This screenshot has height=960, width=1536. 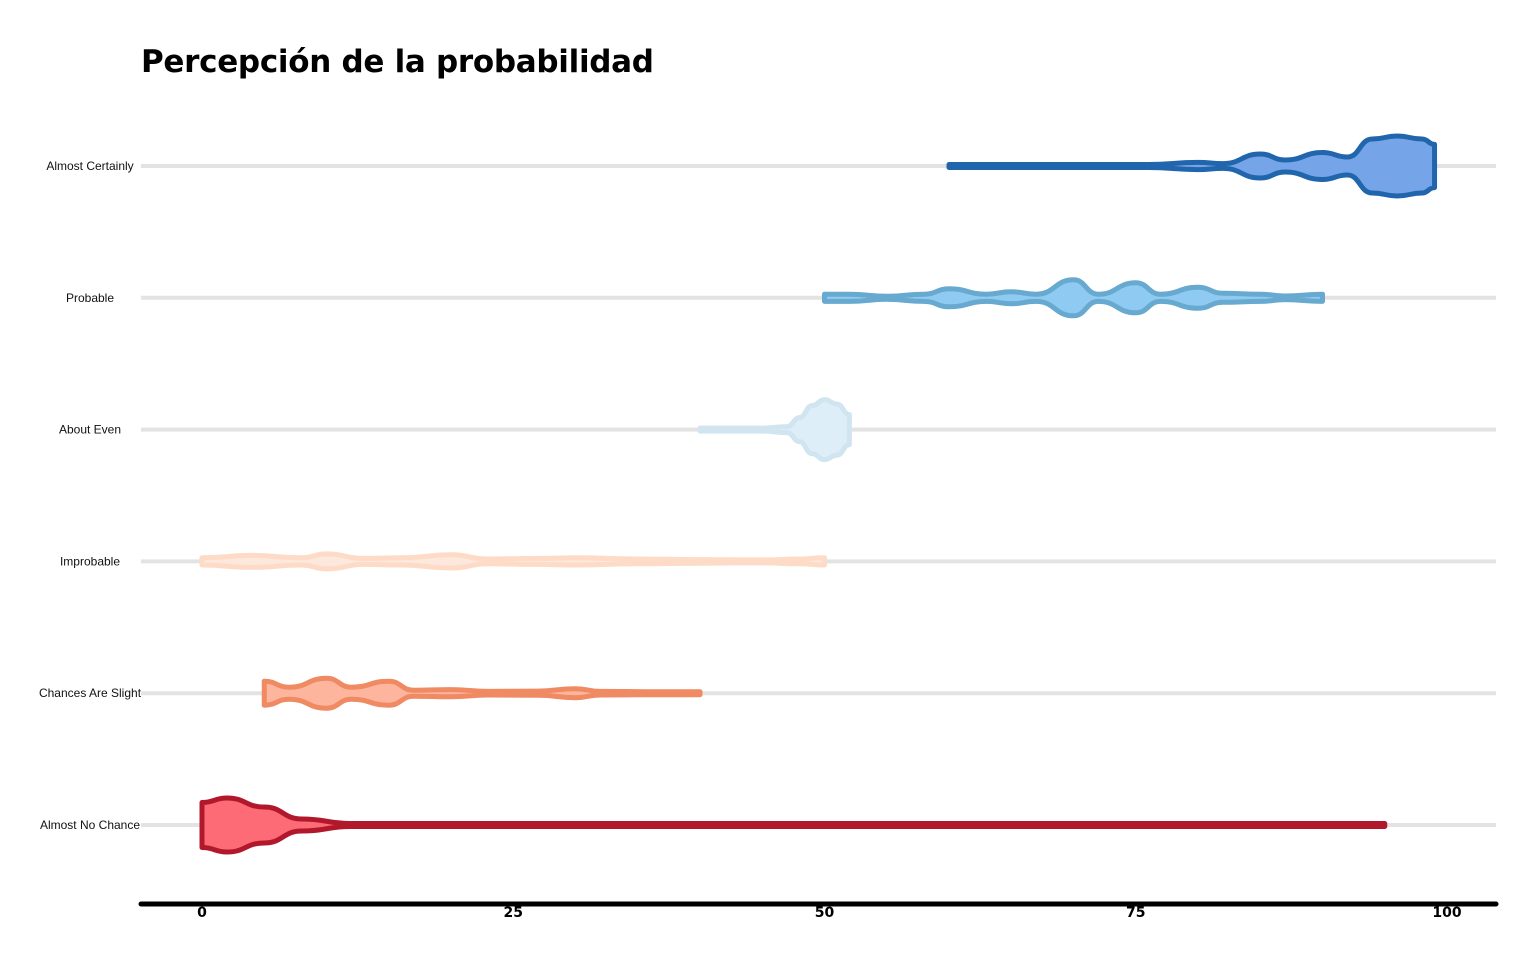 What do you see at coordinates (513, 561) in the screenshot?
I see `violin-improbable` at bounding box center [513, 561].